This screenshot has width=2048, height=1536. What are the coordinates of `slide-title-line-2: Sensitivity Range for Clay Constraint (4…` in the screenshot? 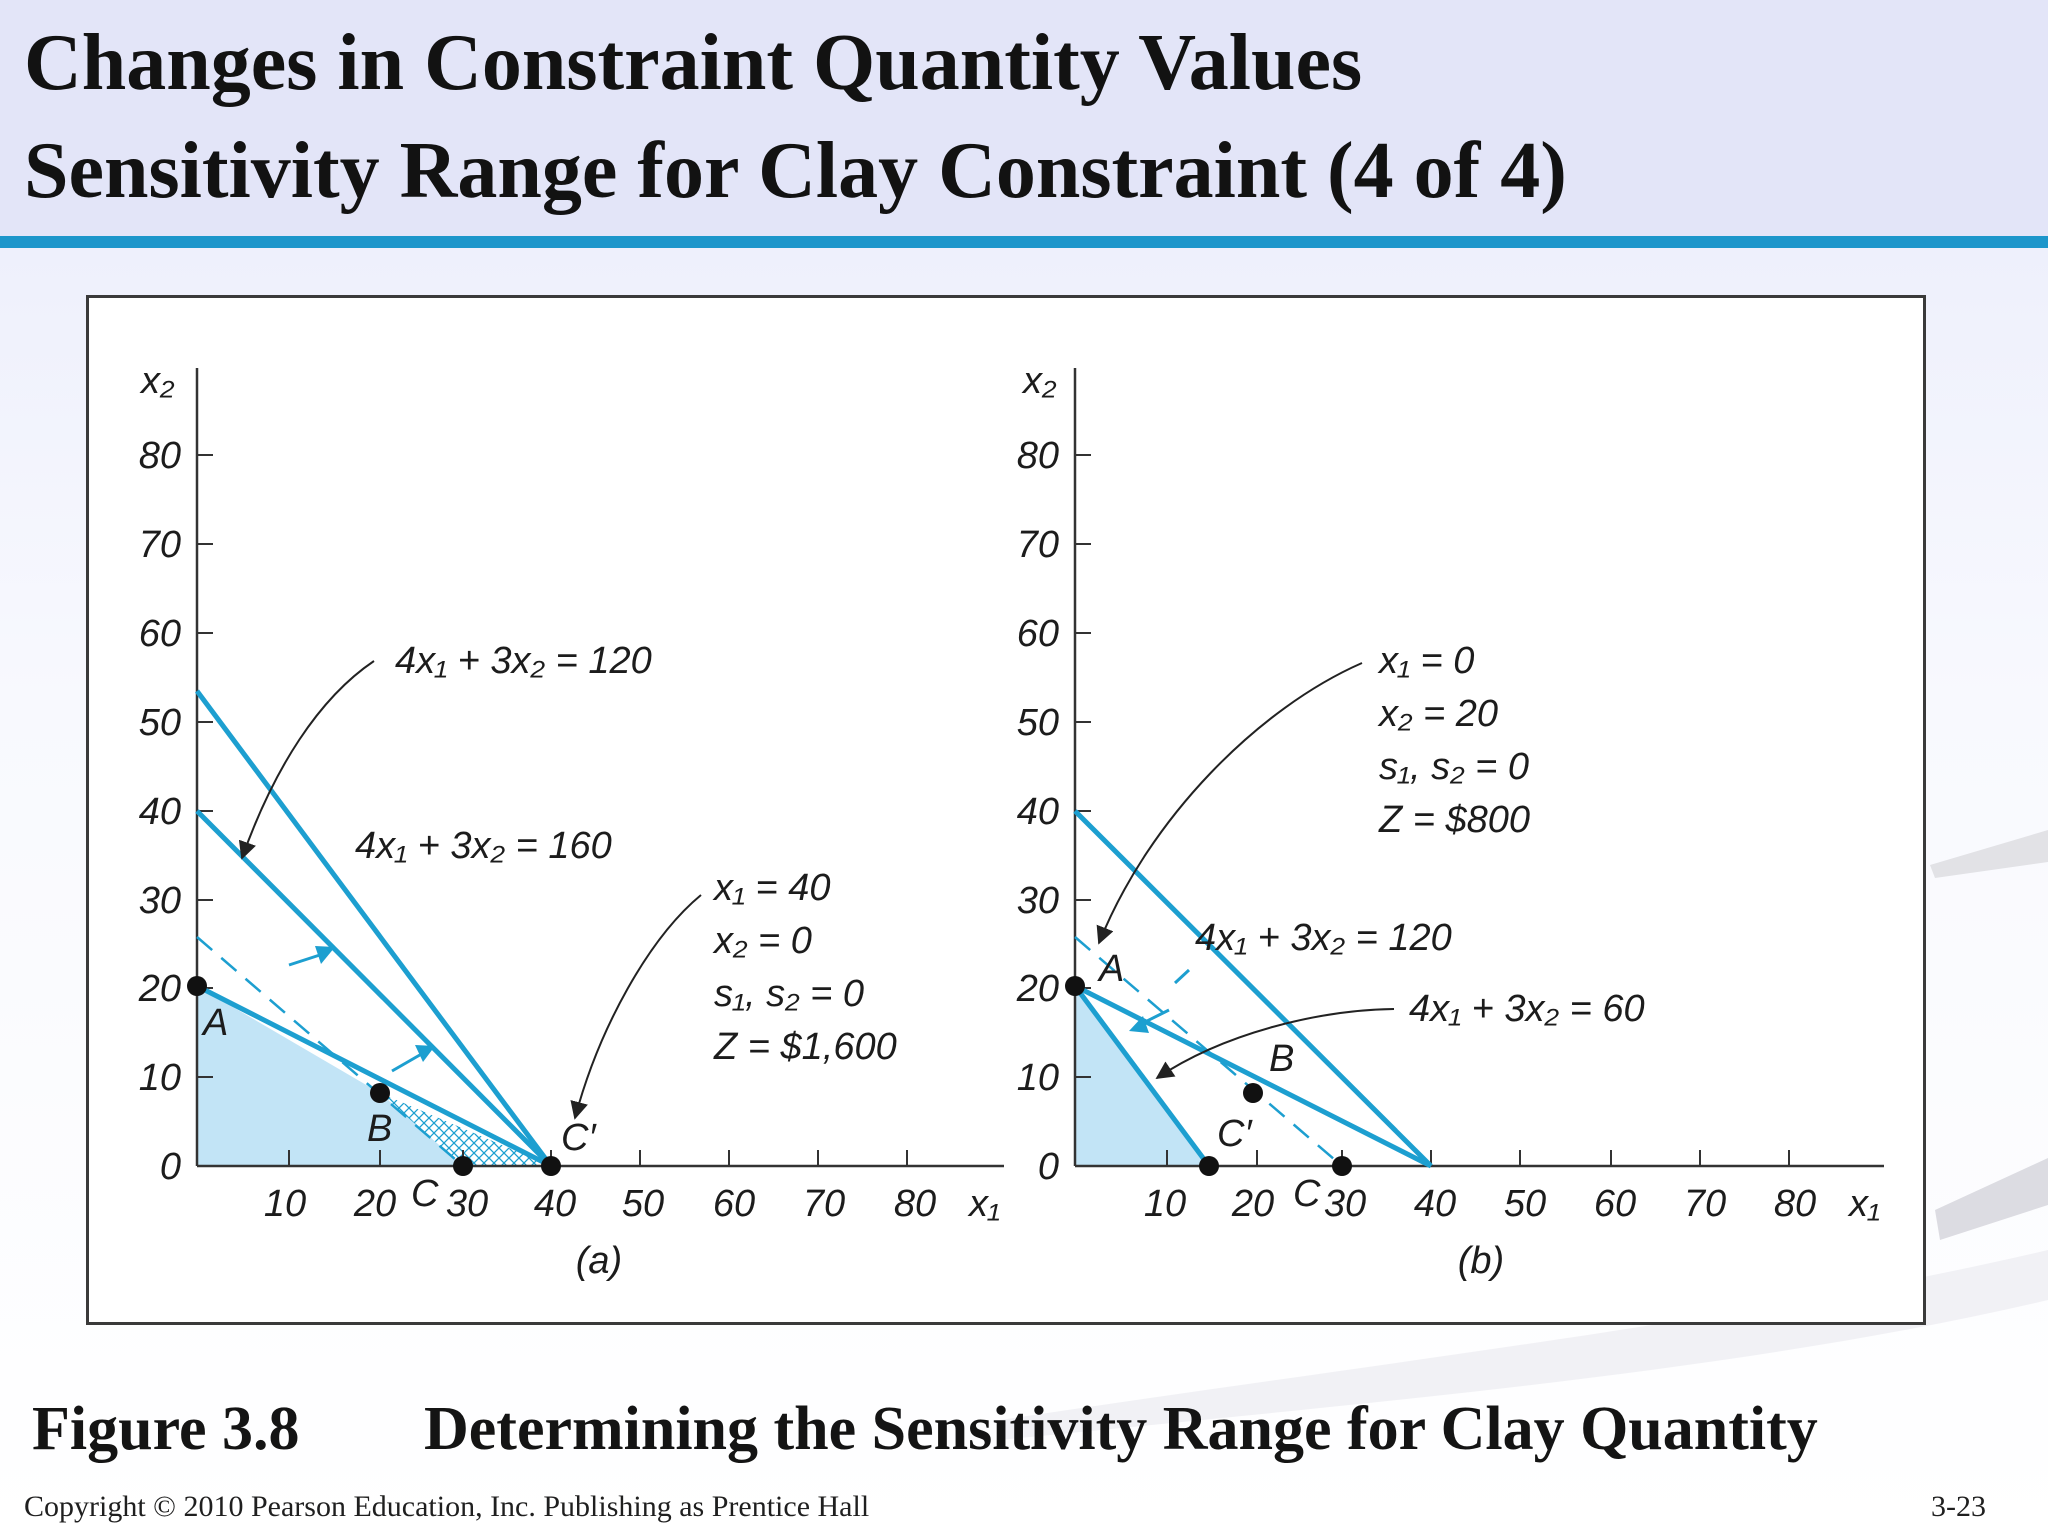 It's located at (795, 171).